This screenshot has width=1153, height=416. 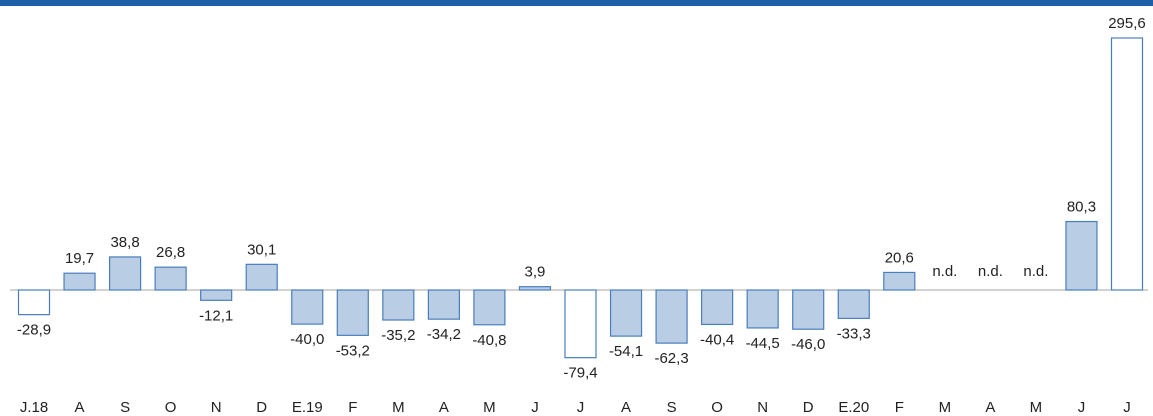 I want to click on value-label: -40,8, so click(x=489, y=340).